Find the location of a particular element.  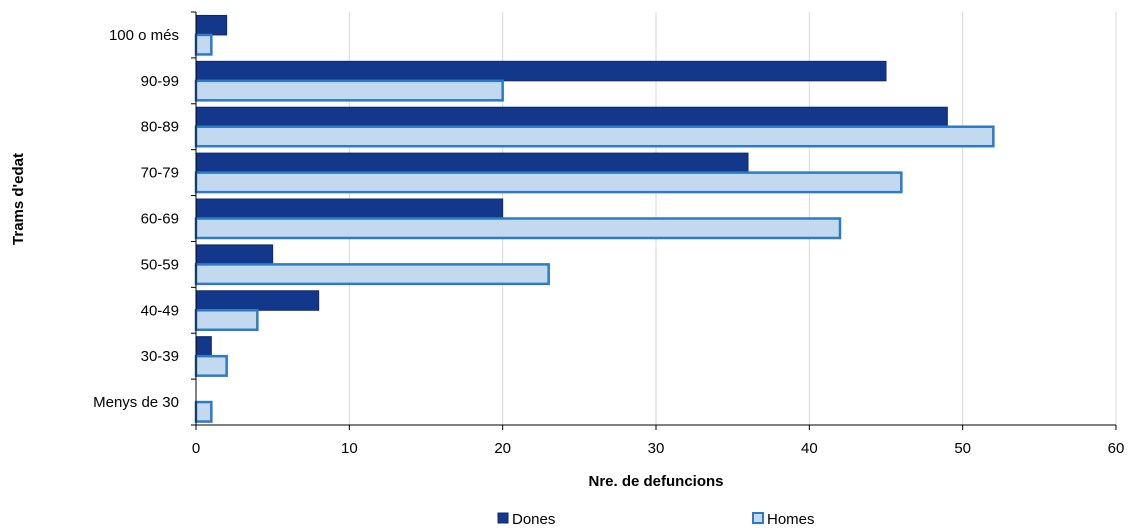

y-tick-label: 100 o més is located at coordinates (144, 35).